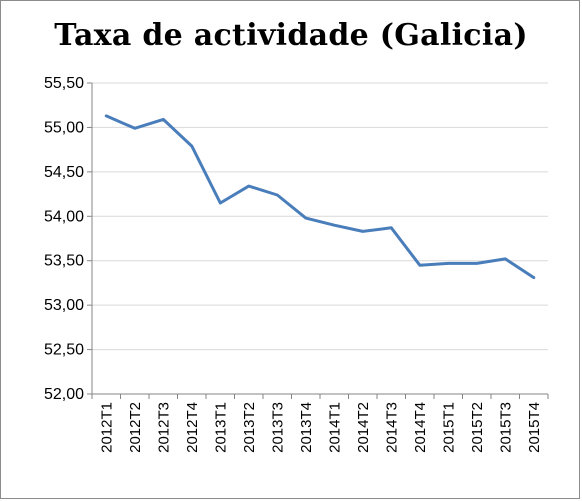 Image resolution: width=582 pixels, height=501 pixels. Describe the element at coordinates (64, 350) in the screenshot. I see `y-tick-label: 52,50` at that location.